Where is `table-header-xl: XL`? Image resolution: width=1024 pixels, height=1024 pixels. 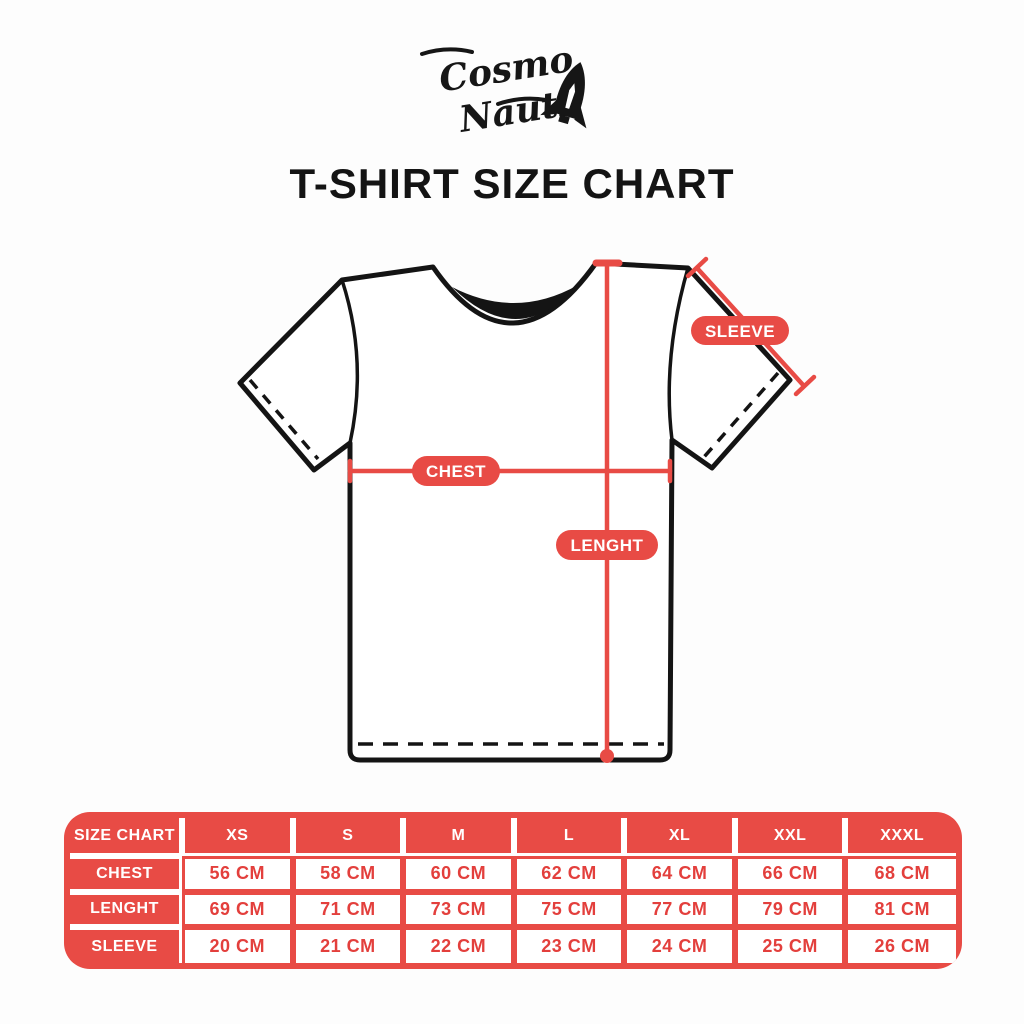 table-header-xl: XL is located at coordinates (679, 837).